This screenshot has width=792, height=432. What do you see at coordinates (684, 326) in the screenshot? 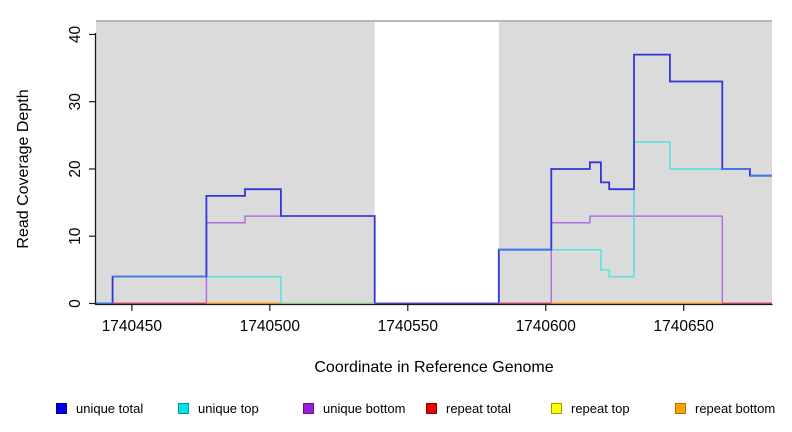
I see `x-tick-label: 1740650` at bounding box center [684, 326].